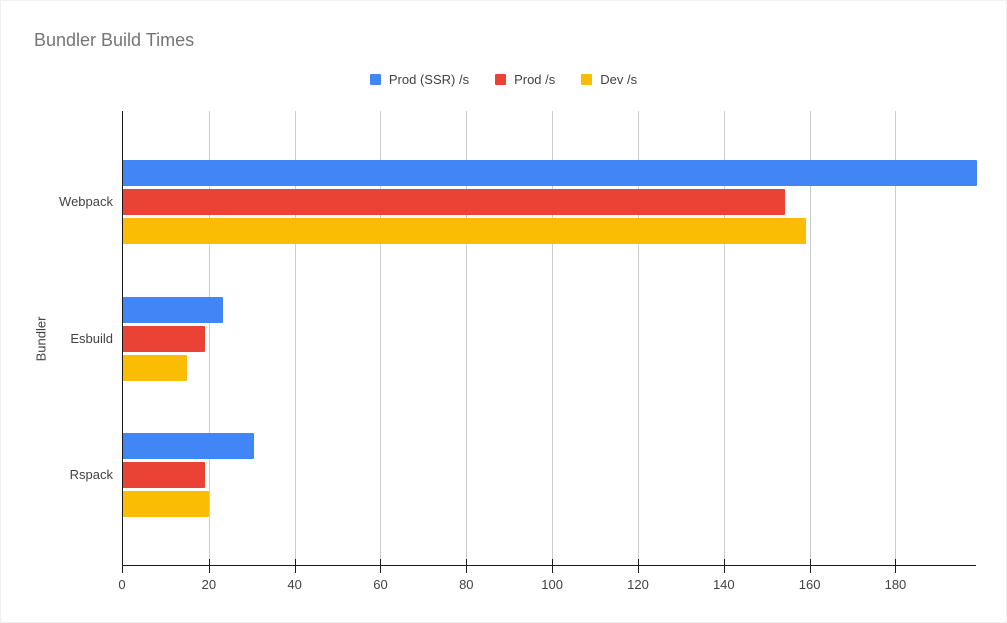 This screenshot has height=623, width=1007. I want to click on x-tick-label-160: 160, so click(809, 584).